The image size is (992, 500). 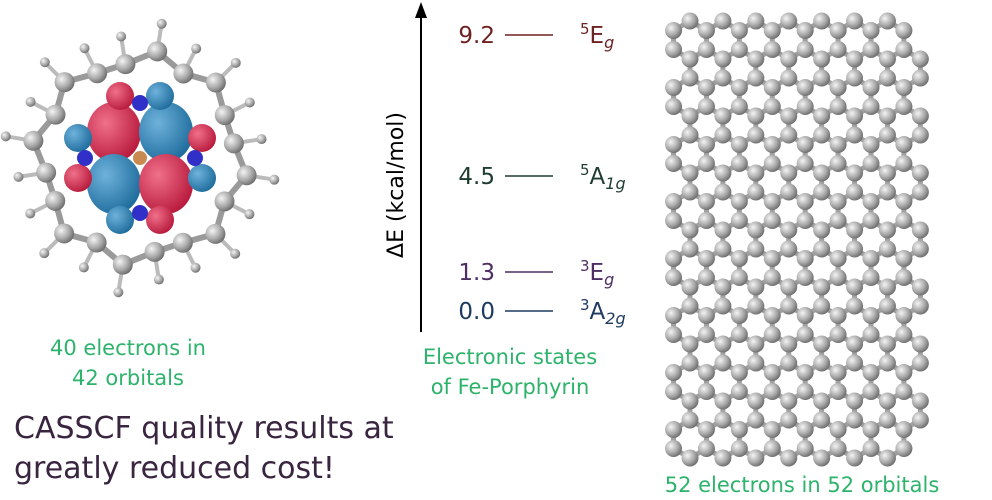 What do you see at coordinates (615, 318) in the screenshot?
I see `state-subscript: 2g` at bounding box center [615, 318].